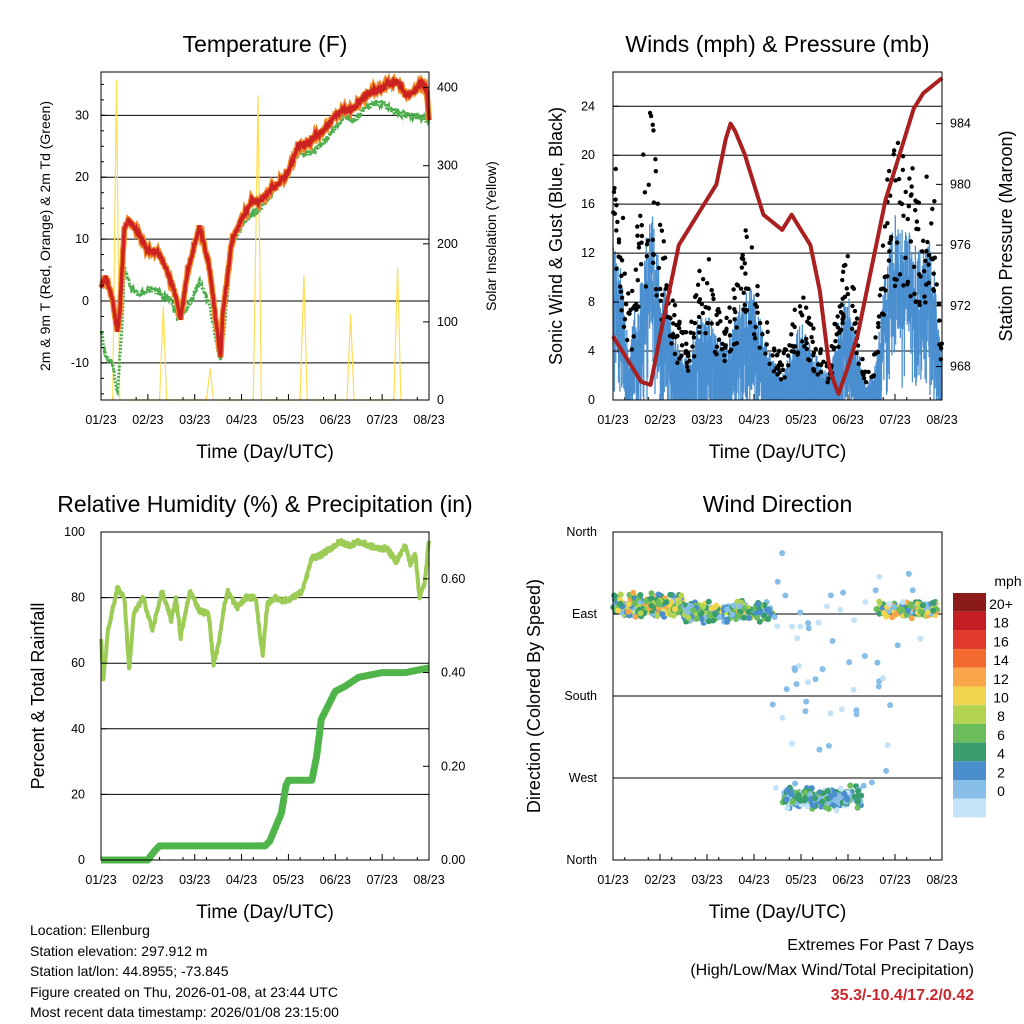 The height and width of the screenshot is (1024, 1024). Describe the element at coordinates (832, 970) in the screenshot. I see `extremes-subtitle: (High/Low/Max Wind/Total Precipitation)` at that location.